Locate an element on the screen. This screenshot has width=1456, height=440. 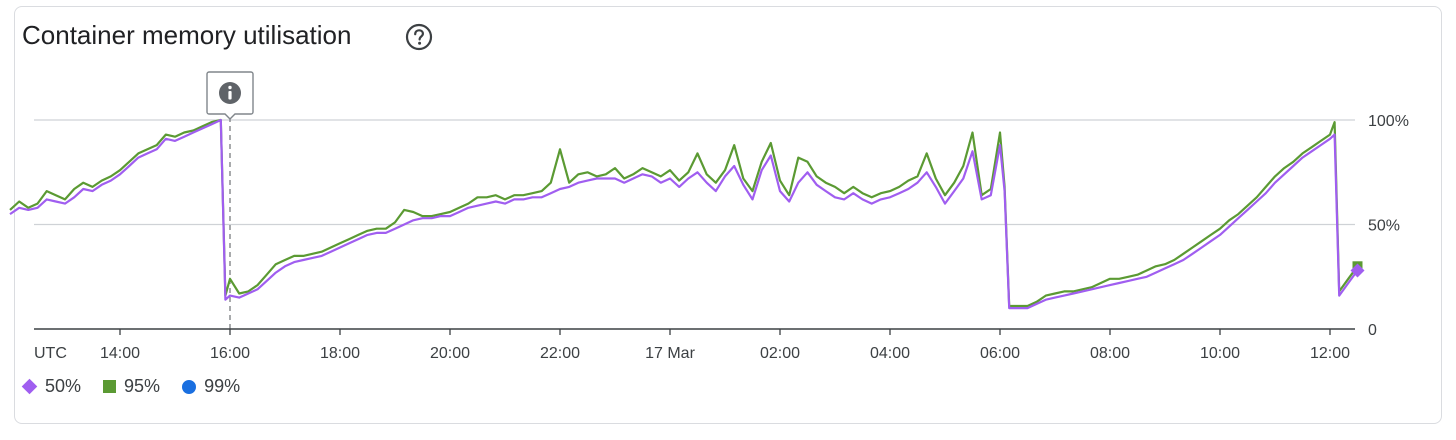
legend-label-95: 95% is located at coordinates (142, 386).